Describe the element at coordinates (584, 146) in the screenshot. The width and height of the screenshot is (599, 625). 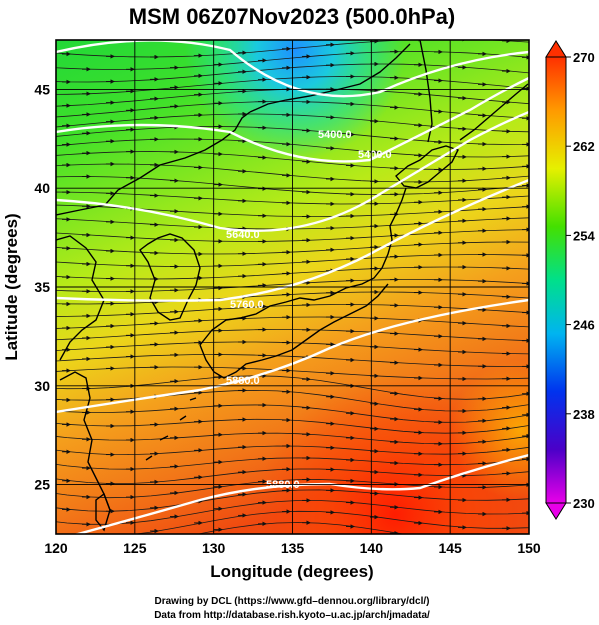
I see `colorbar-tick-label: 262` at that location.